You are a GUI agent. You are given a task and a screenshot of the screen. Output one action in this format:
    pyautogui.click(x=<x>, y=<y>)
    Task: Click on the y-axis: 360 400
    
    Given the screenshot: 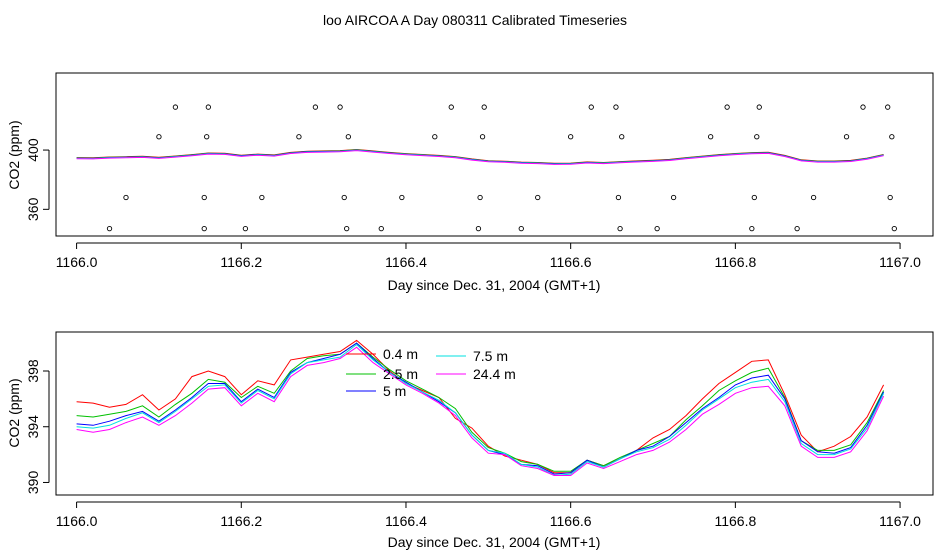 What is the action you would take?
    pyautogui.click(x=37, y=179)
    